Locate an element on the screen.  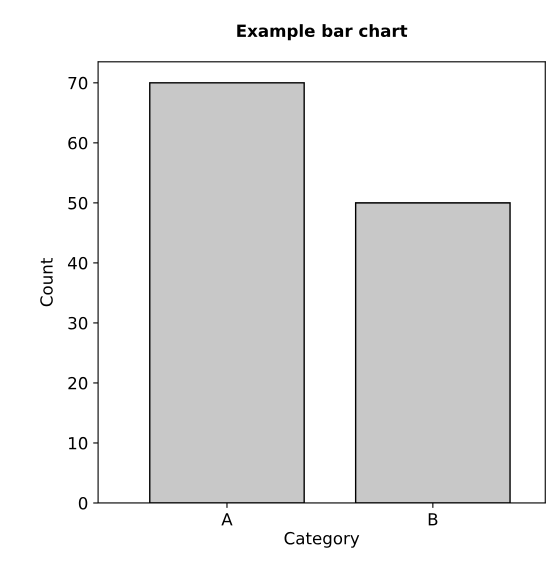
x-tick-label: A is located at coordinates (227, 519).